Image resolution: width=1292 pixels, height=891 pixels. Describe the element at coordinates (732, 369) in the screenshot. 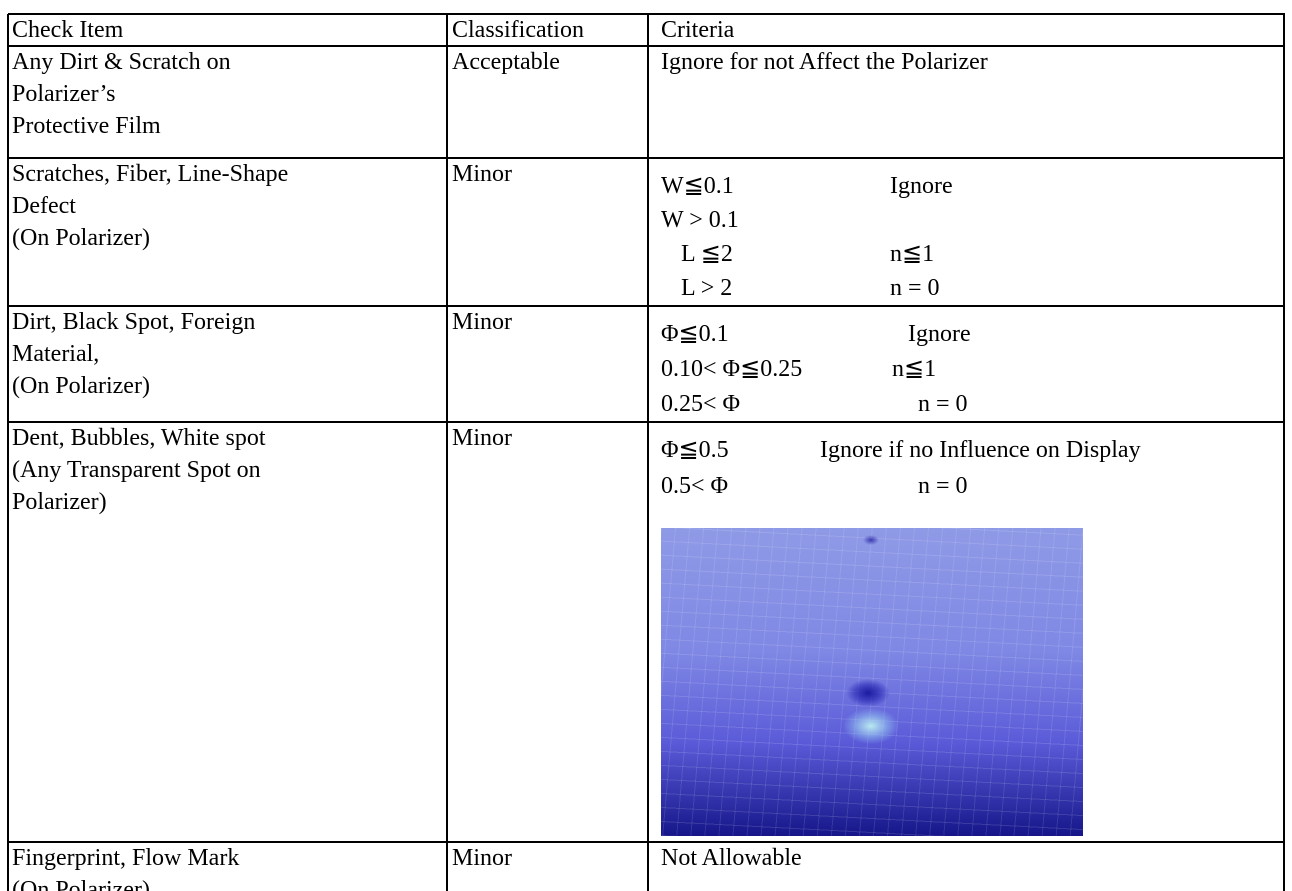

I see `criteria-text: 0.10< Φ≦0.25` at that location.